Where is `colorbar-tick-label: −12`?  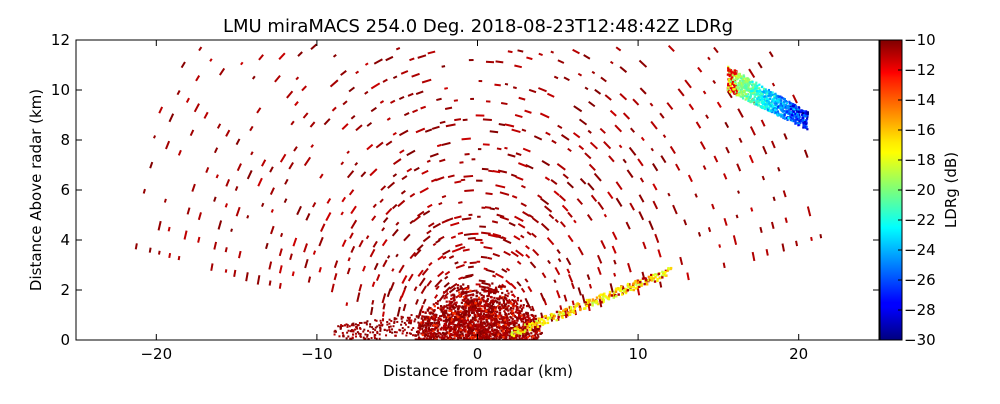
colorbar-tick-label: −12 is located at coordinates (920, 70).